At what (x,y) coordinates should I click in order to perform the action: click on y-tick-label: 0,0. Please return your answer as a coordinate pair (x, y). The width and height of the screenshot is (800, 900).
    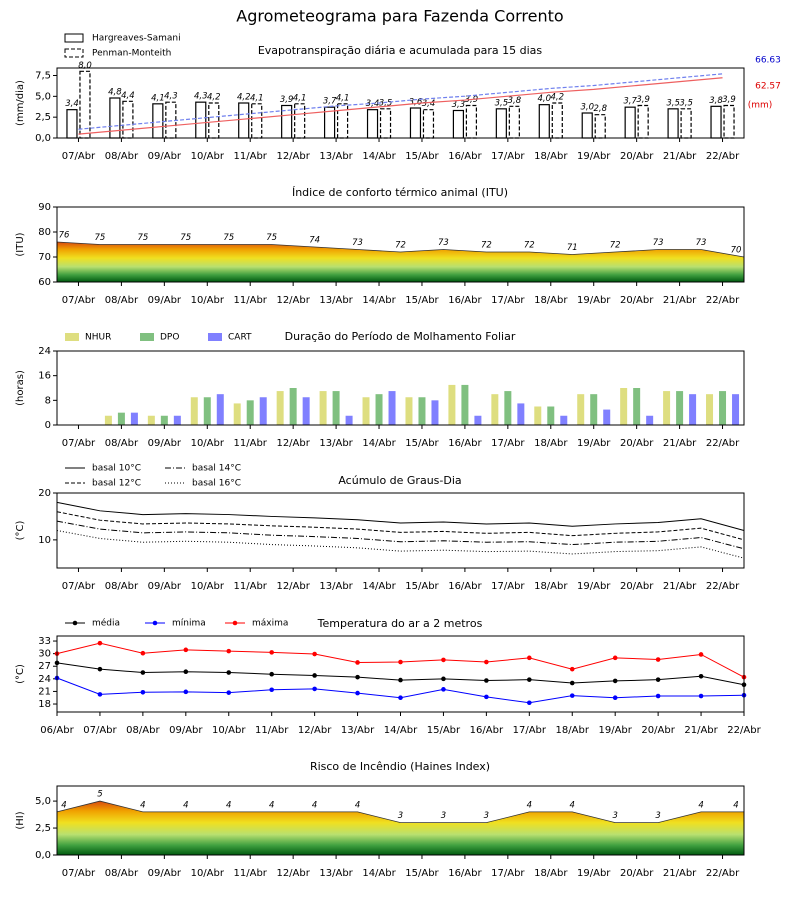
    Looking at the image, I should click on (43, 138).